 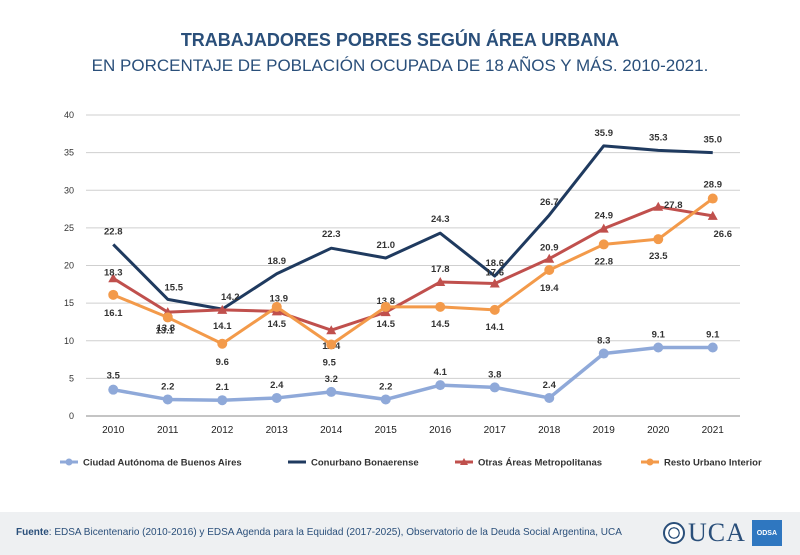 What do you see at coordinates (279, 298) in the screenshot?
I see `data-label: 13.9` at bounding box center [279, 298].